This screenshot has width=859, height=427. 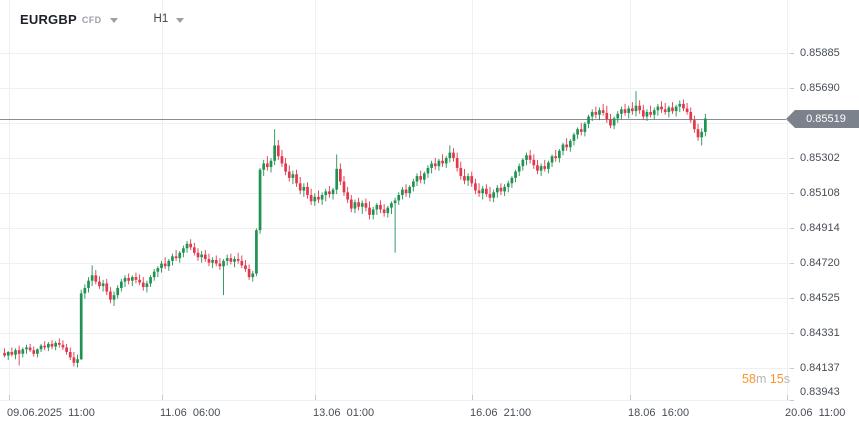 I want to click on time-axis-label: 20.06 11:00, so click(x=815, y=413).